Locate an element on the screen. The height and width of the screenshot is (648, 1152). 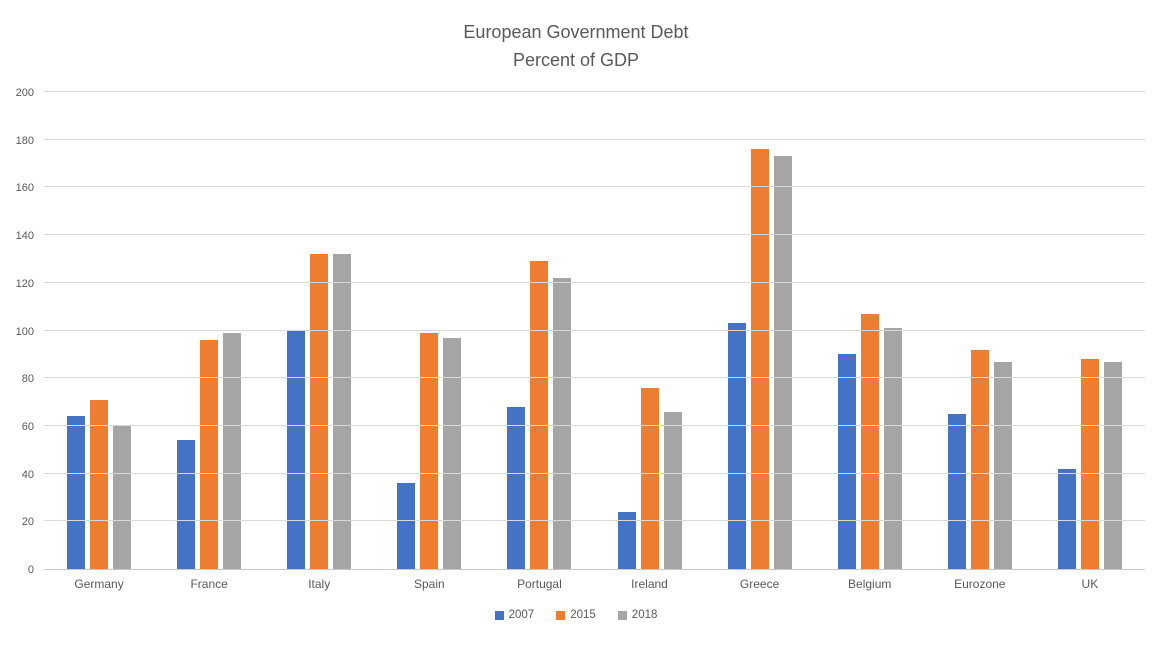
legend: 2007 2015 2018 is located at coordinates (576, 615).